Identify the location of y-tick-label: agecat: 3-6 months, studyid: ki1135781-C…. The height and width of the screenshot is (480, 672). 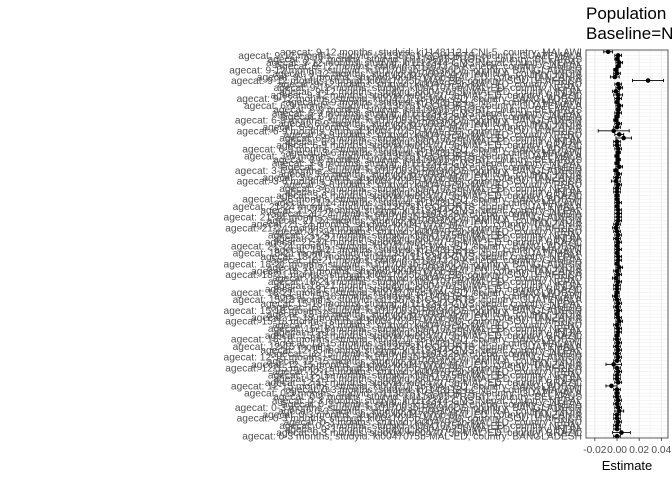
(413, 156).